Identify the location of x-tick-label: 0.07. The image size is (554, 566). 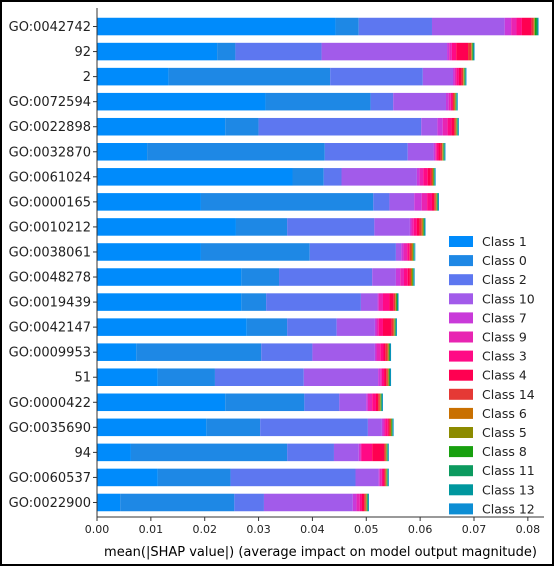
(474, 529).